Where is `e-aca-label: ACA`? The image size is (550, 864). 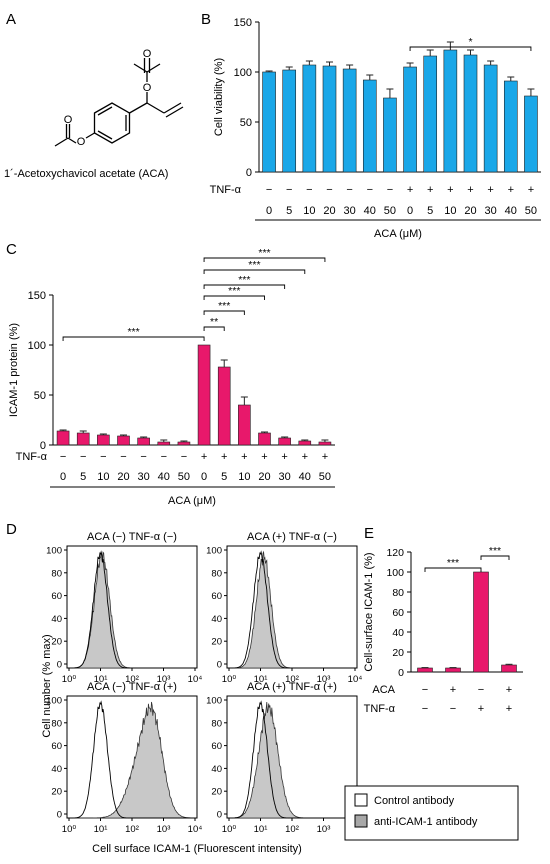
e-aca-label: ACA is located at coordinates (383, 690).